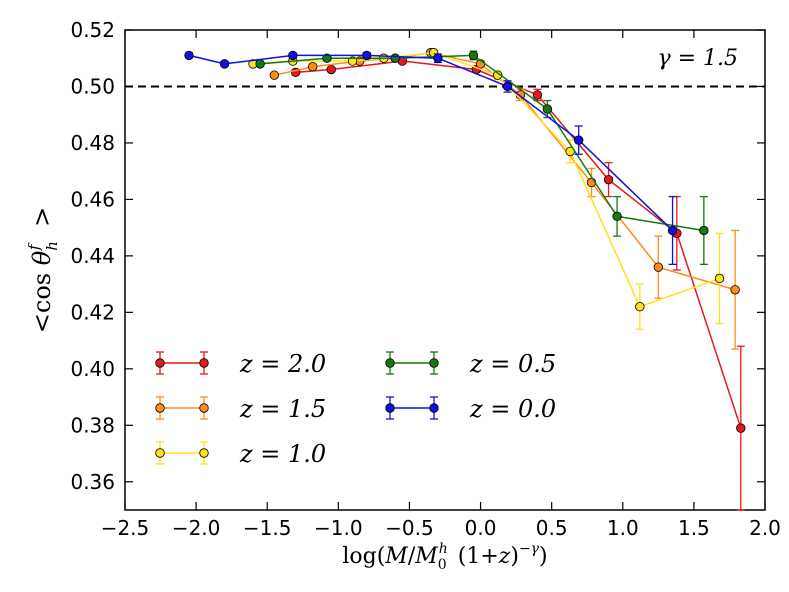  What do you see at coordinates (267, 528) in the screenshot?
I see `x-tick-label: −1.5` at bounding box center [267, 528].